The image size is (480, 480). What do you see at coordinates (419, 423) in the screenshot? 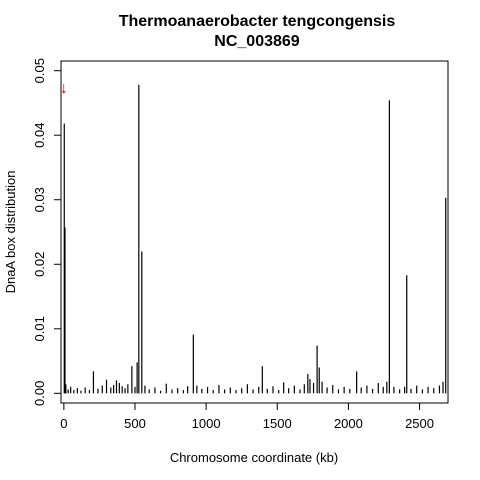
I see `x-tick-label-5: 2500` at bounding box center [419, 423].